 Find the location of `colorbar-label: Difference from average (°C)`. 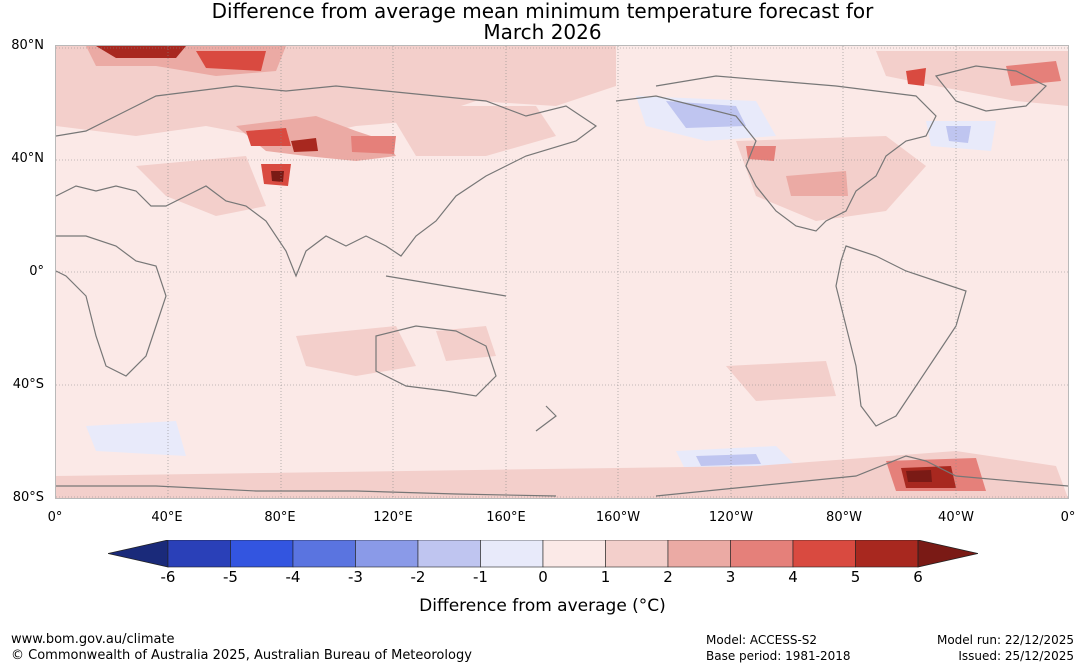

colorbar-label: Difference from average (°C) is located at coordinates (542, 606).